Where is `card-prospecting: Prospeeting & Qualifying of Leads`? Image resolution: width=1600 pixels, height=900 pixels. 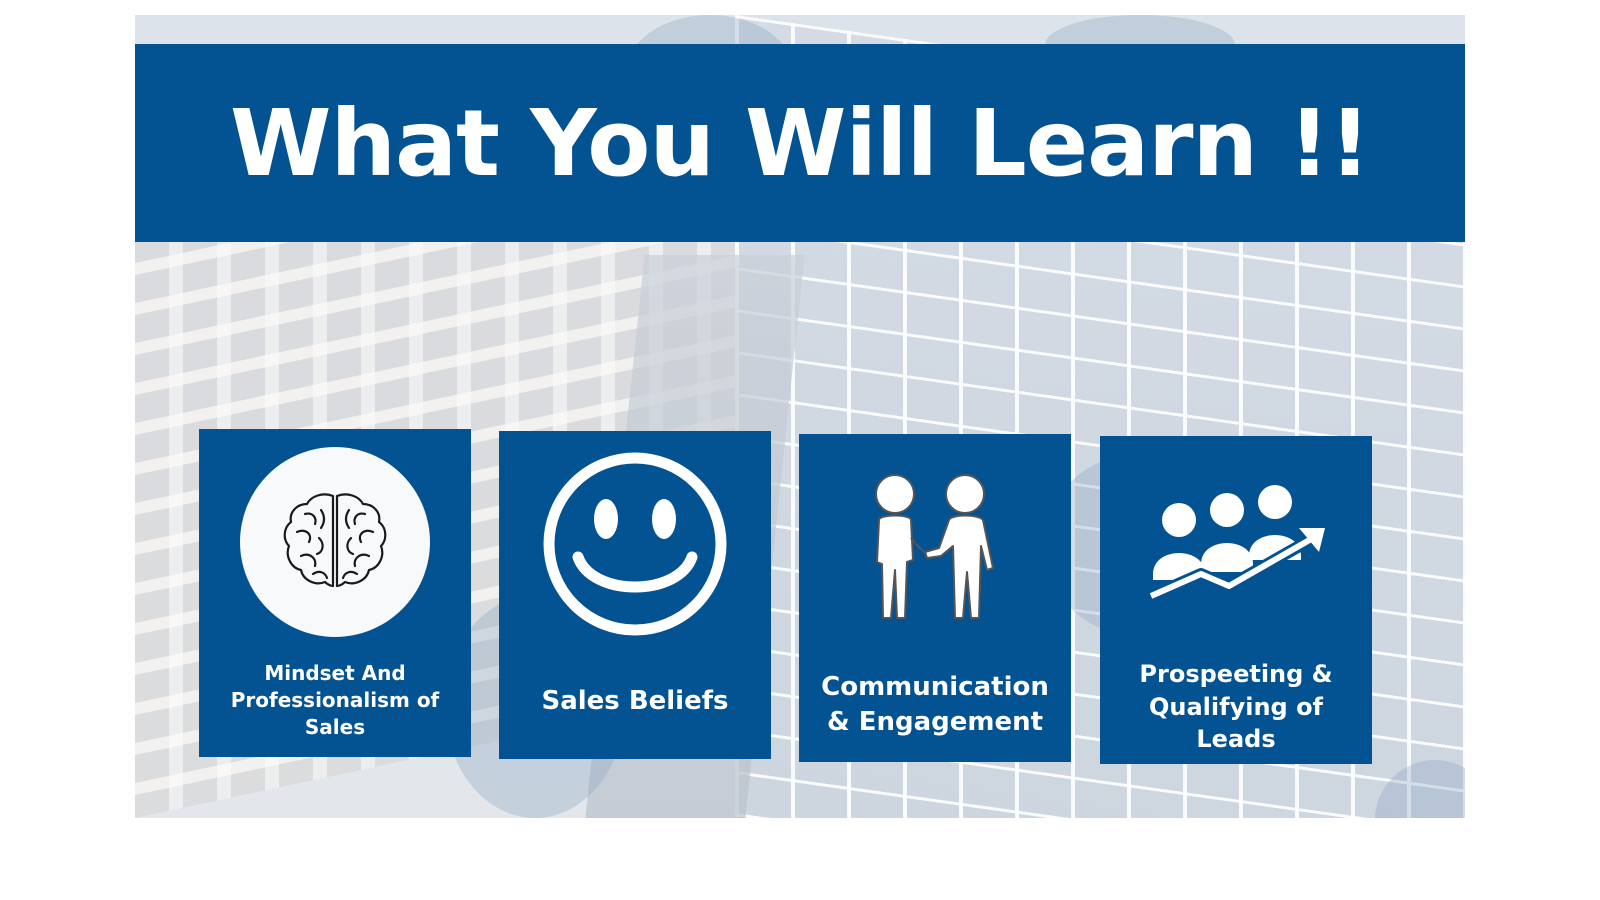
card-prospecting: Prospeeting & Qualifying of Leads is located at coordinates (1236, 600).